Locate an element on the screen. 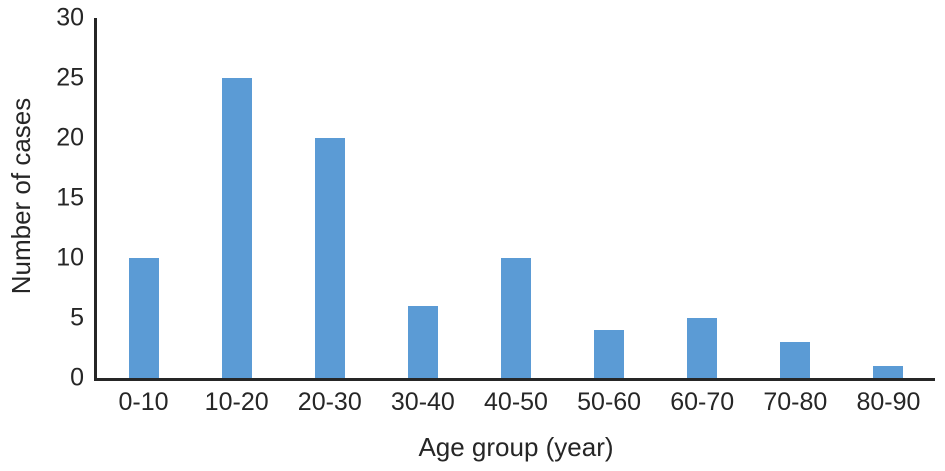  x-tick-label: 20-30 is located at coordinates (329, 402).